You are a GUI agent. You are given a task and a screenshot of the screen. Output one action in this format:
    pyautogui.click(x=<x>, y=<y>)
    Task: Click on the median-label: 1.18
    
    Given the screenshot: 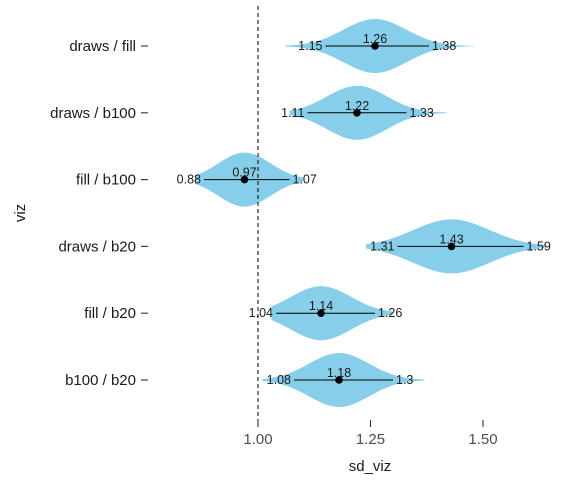 What is the action you would take?
    pyautogui.click(x=339, y=373)
    